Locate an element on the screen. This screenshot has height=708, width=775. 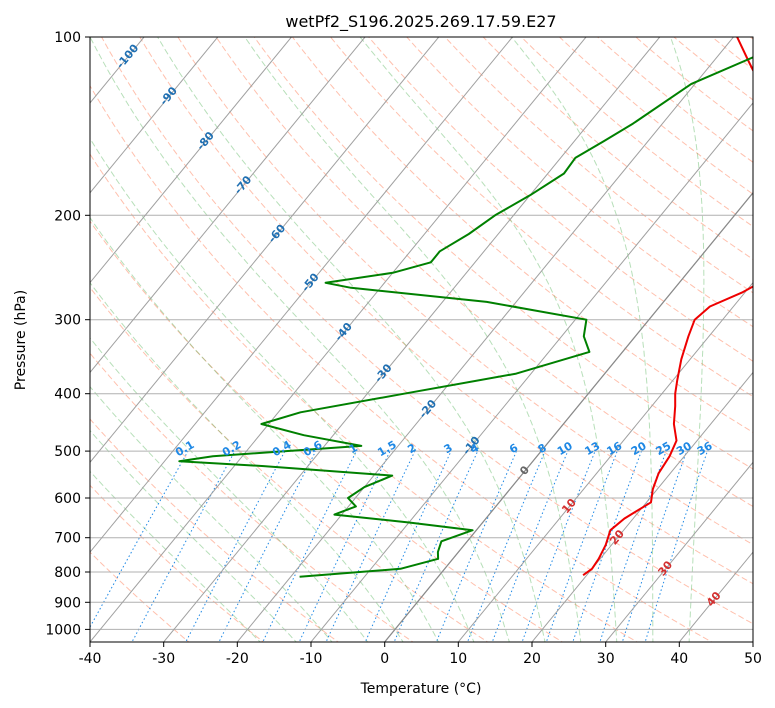
moist-adiabat is located at coordinates (687, 339).